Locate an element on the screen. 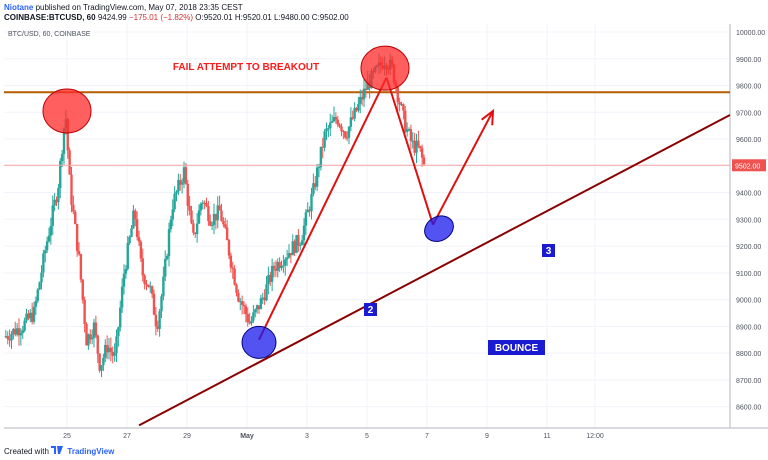 This screenshot has height=460, width=768. label-3-box is located at coordinates (548, 250).